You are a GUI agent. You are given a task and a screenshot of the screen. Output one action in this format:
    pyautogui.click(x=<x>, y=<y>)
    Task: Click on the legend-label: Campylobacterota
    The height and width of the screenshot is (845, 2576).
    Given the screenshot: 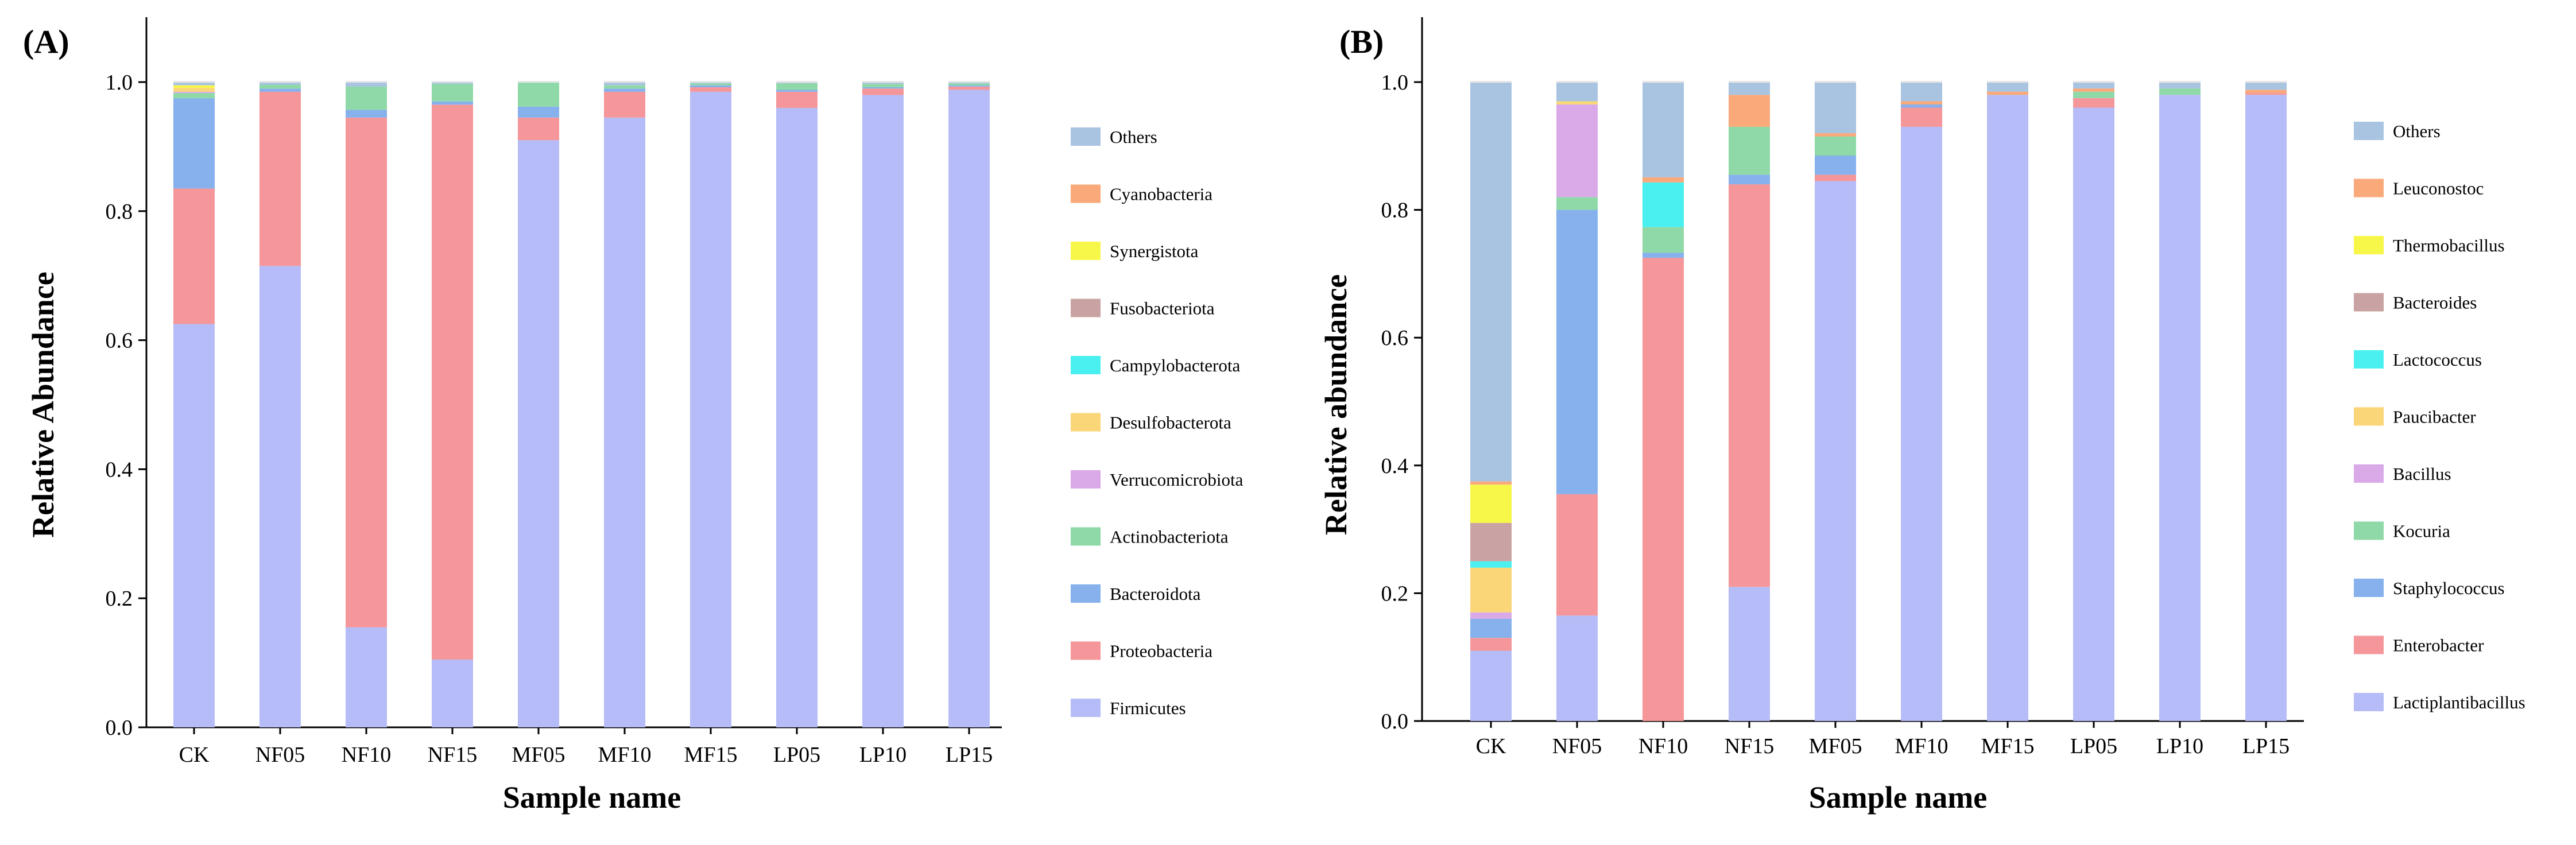 What is the action you would take?
    pyautogui.click(x=1175, y=365)
    